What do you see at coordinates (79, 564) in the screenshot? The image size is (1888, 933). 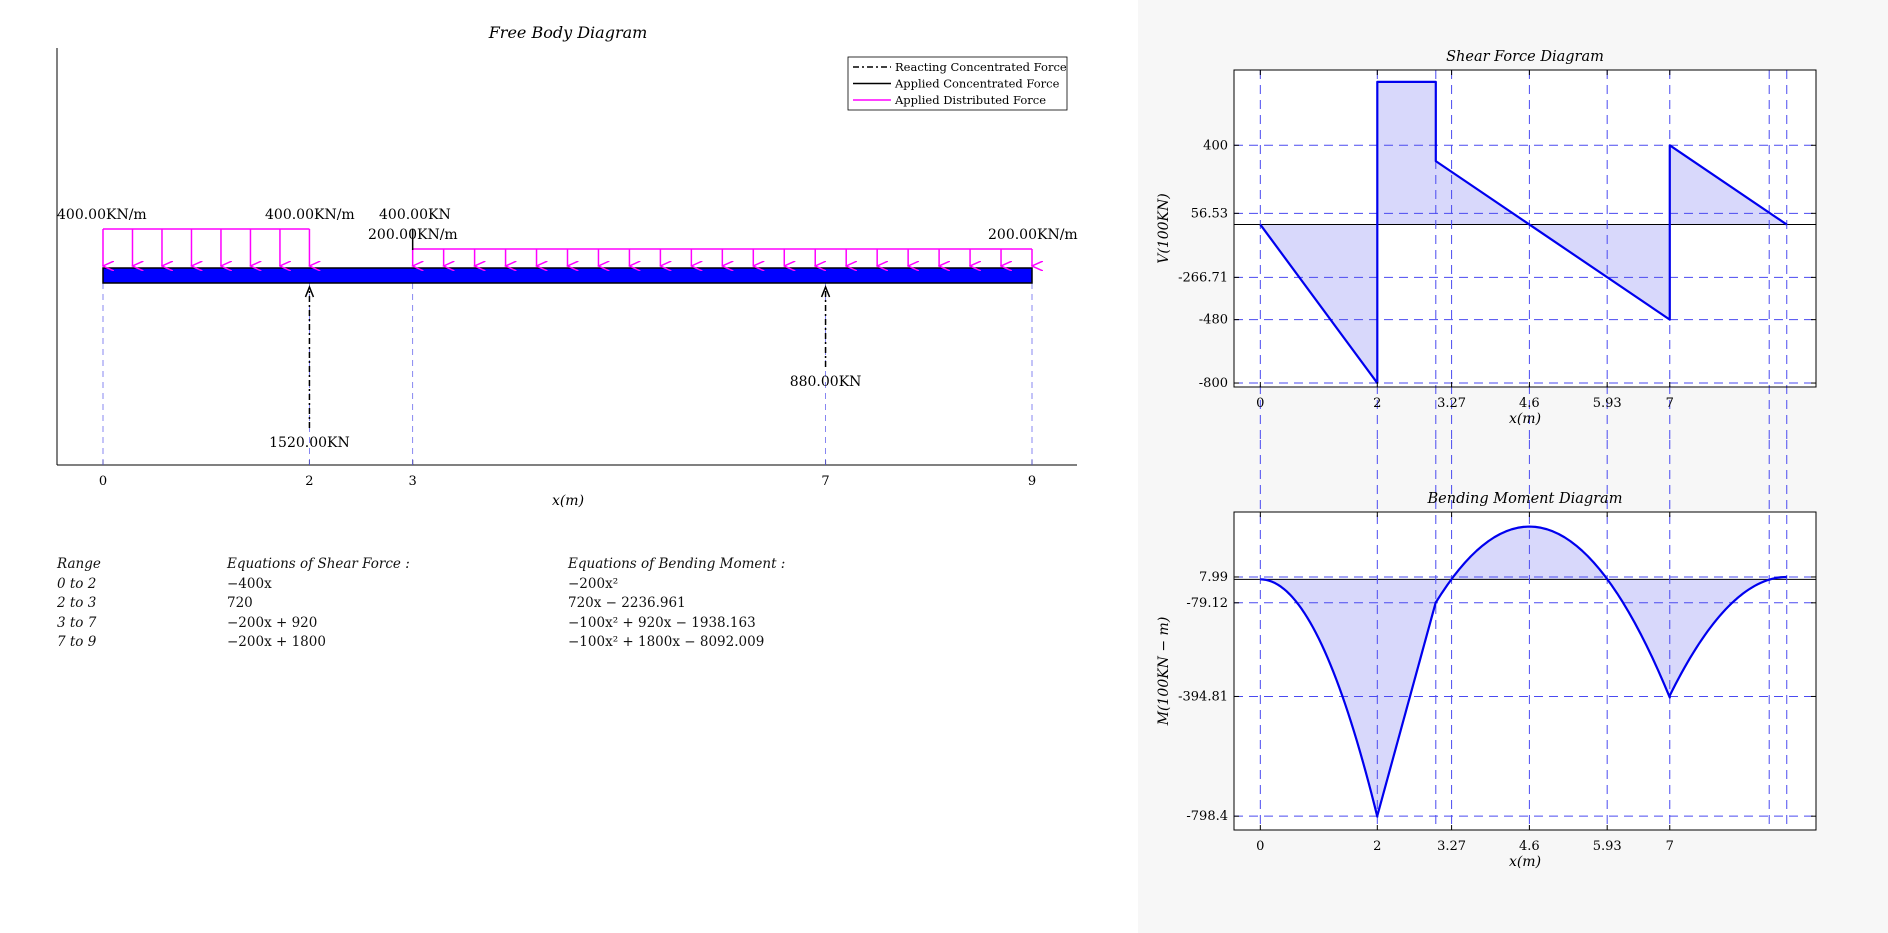 I see `header-range: Range` at bounding box center [79, 564].